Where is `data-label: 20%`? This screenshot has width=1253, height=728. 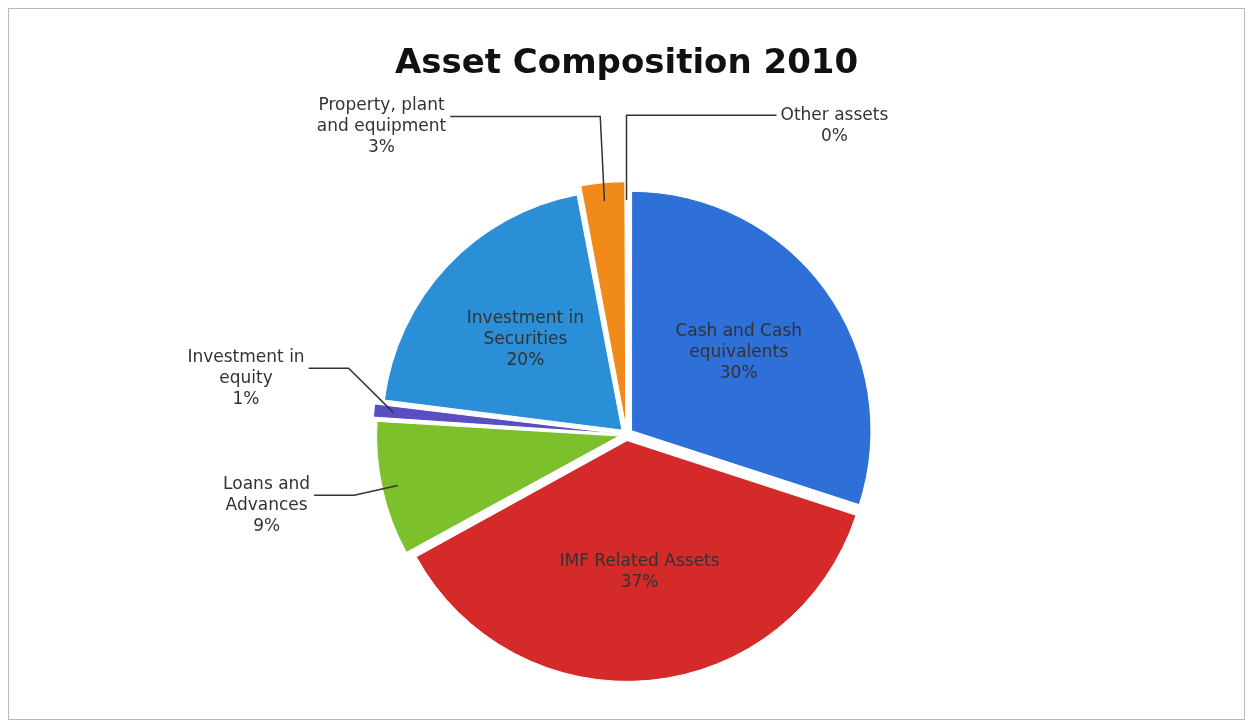 data-label: 20% is located at coordinates (525, 358).